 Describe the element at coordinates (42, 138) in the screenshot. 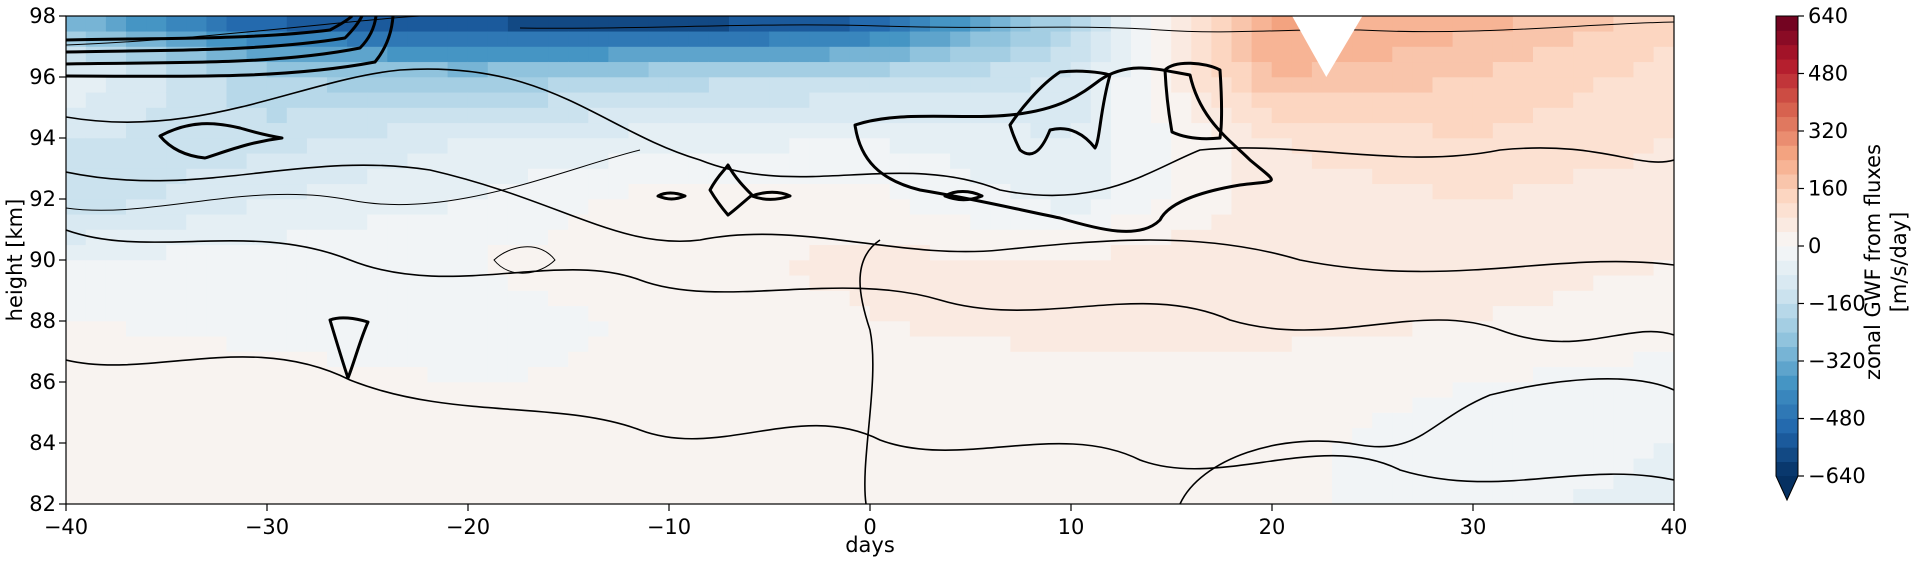

I see `y-tick-label: 94` at that location.